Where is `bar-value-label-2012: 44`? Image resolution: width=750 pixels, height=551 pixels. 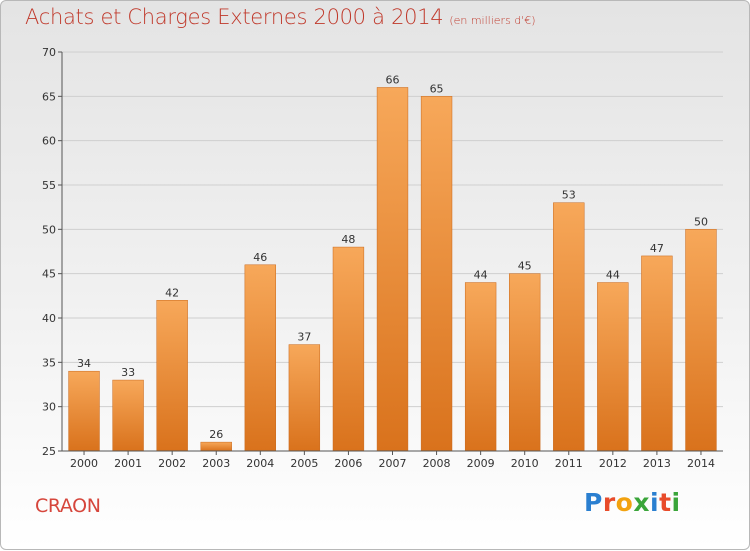
bar-value-label-2012: 44 is located at coordinates (613, 275).